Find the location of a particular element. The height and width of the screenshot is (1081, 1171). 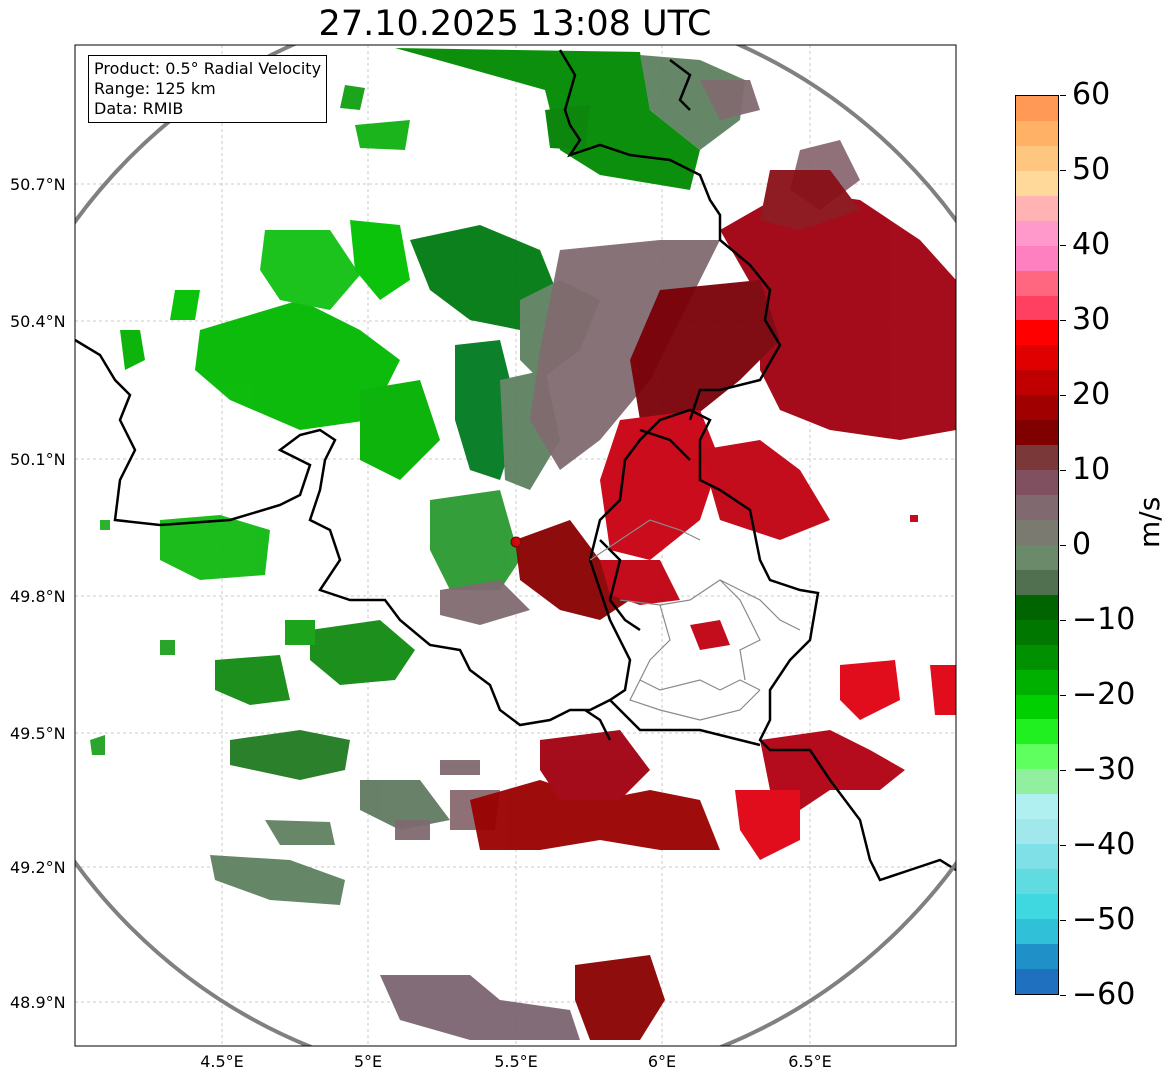

colorbar-tick: −10 is located at coordinates (1097, 620).